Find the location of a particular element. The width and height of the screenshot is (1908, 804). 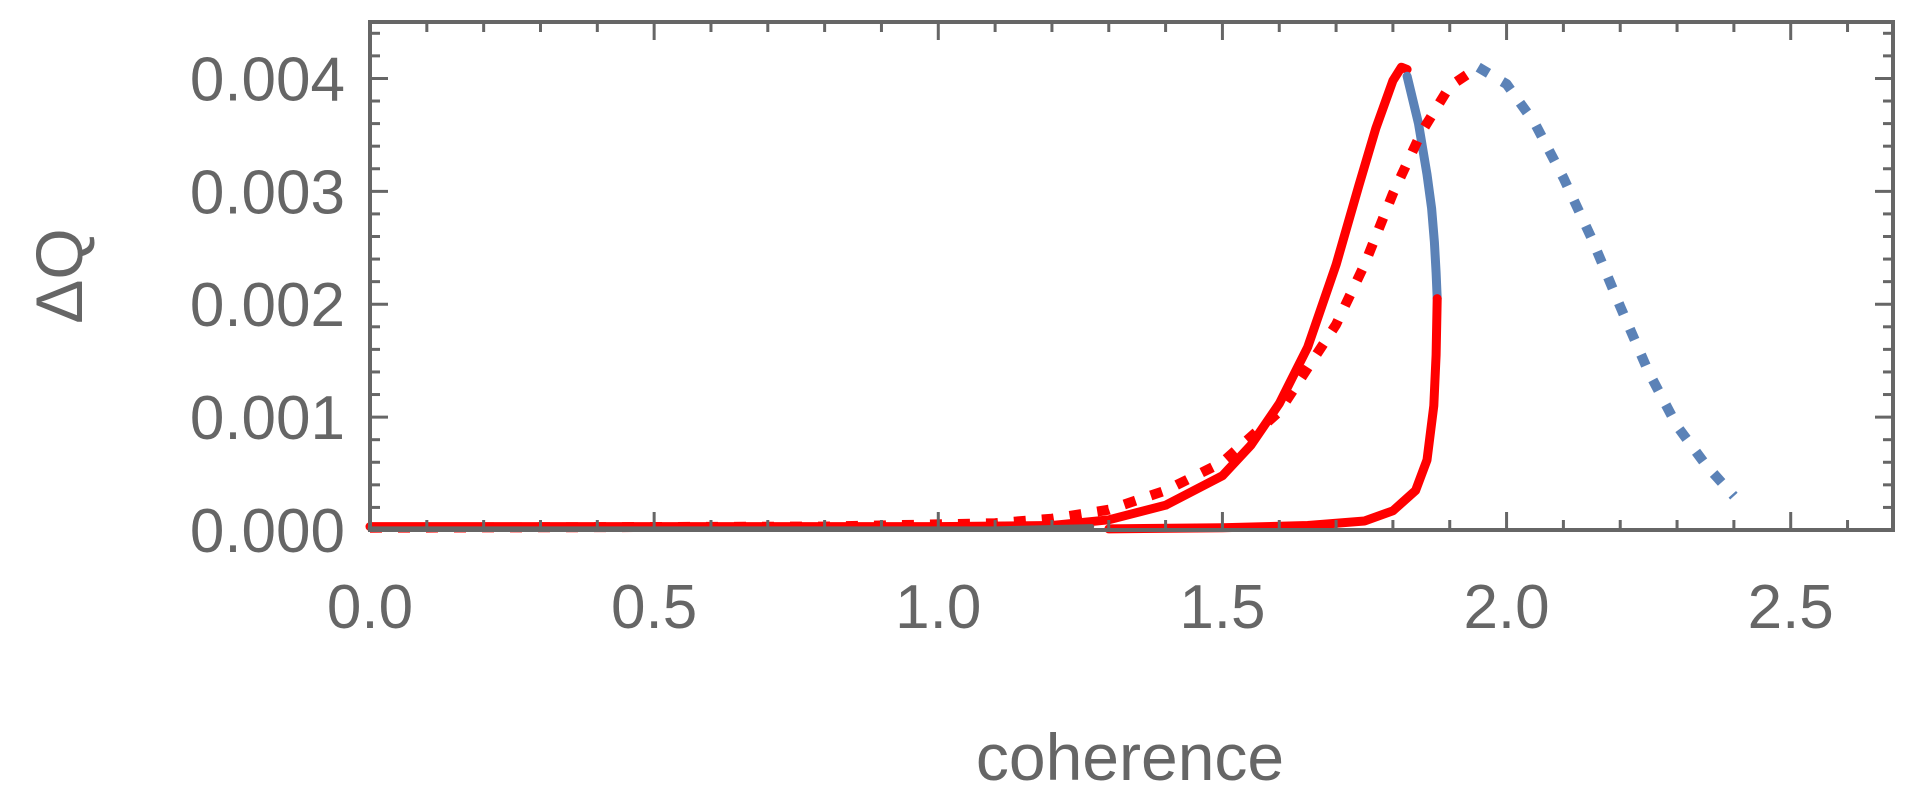

y-tick-labels: 0.000 0.001 0.002 0.003 0.004 is located at coordinates (267, 305).